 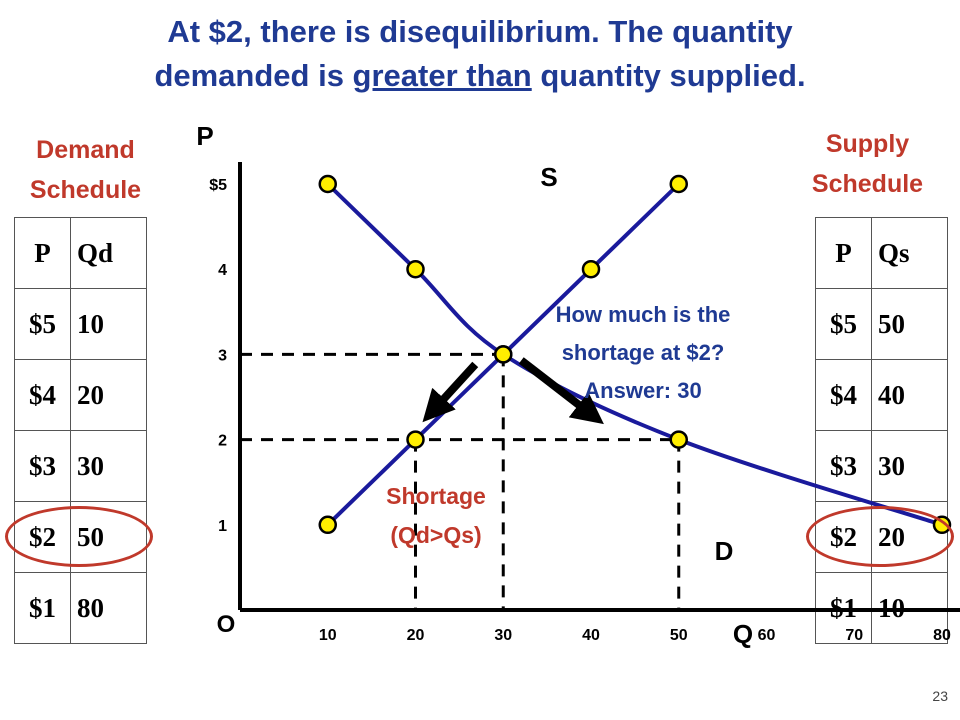 What do you see at coordinates (940, 696) in the screenshot?
I see `page-number: 23` at bounding box center [940, 696].